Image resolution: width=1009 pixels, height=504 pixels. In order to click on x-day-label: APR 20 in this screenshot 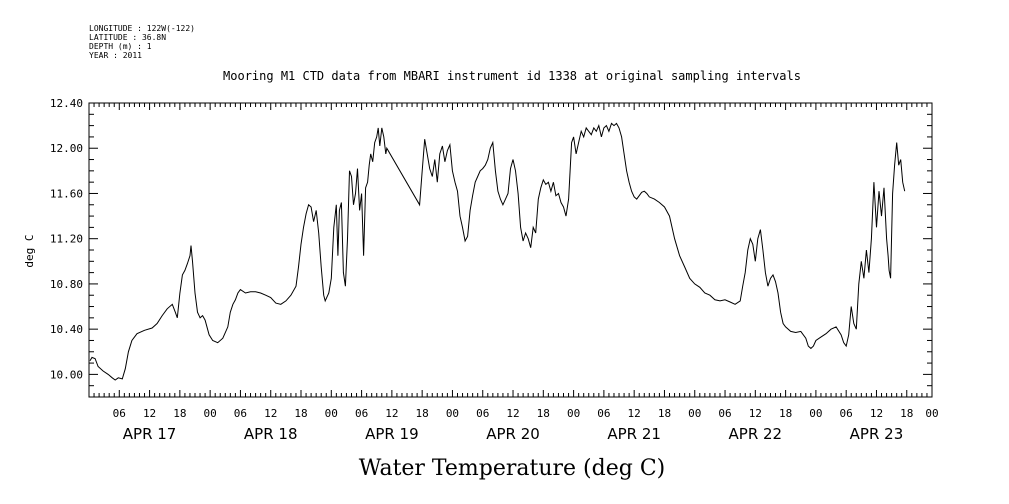, I will do `click(513, 434)`.